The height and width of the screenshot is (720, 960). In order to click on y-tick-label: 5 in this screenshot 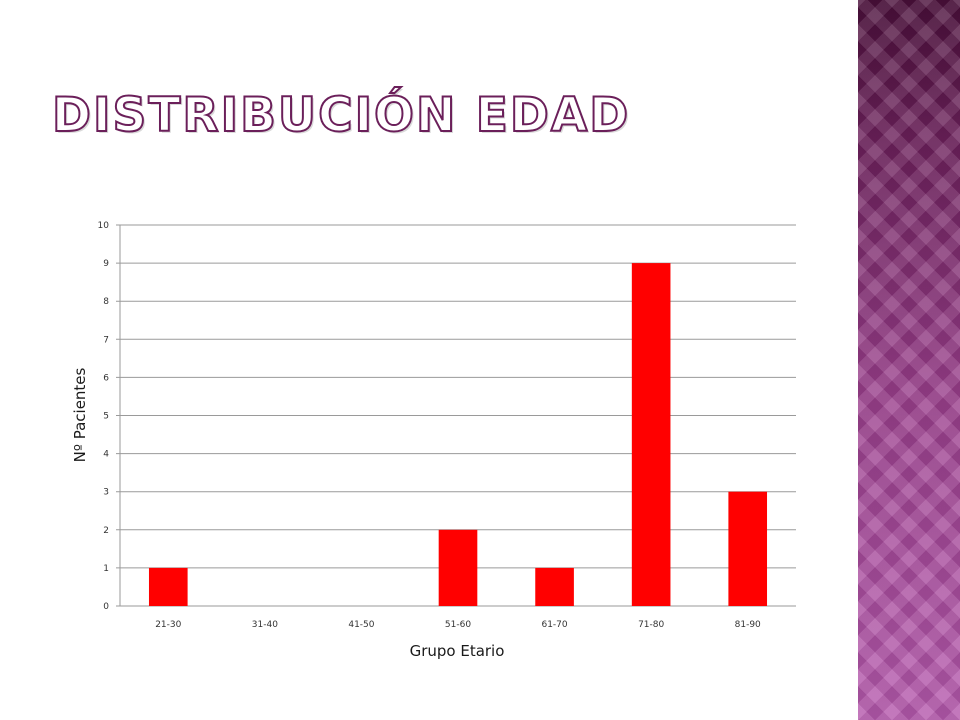, I will do `click(106, 417)`.